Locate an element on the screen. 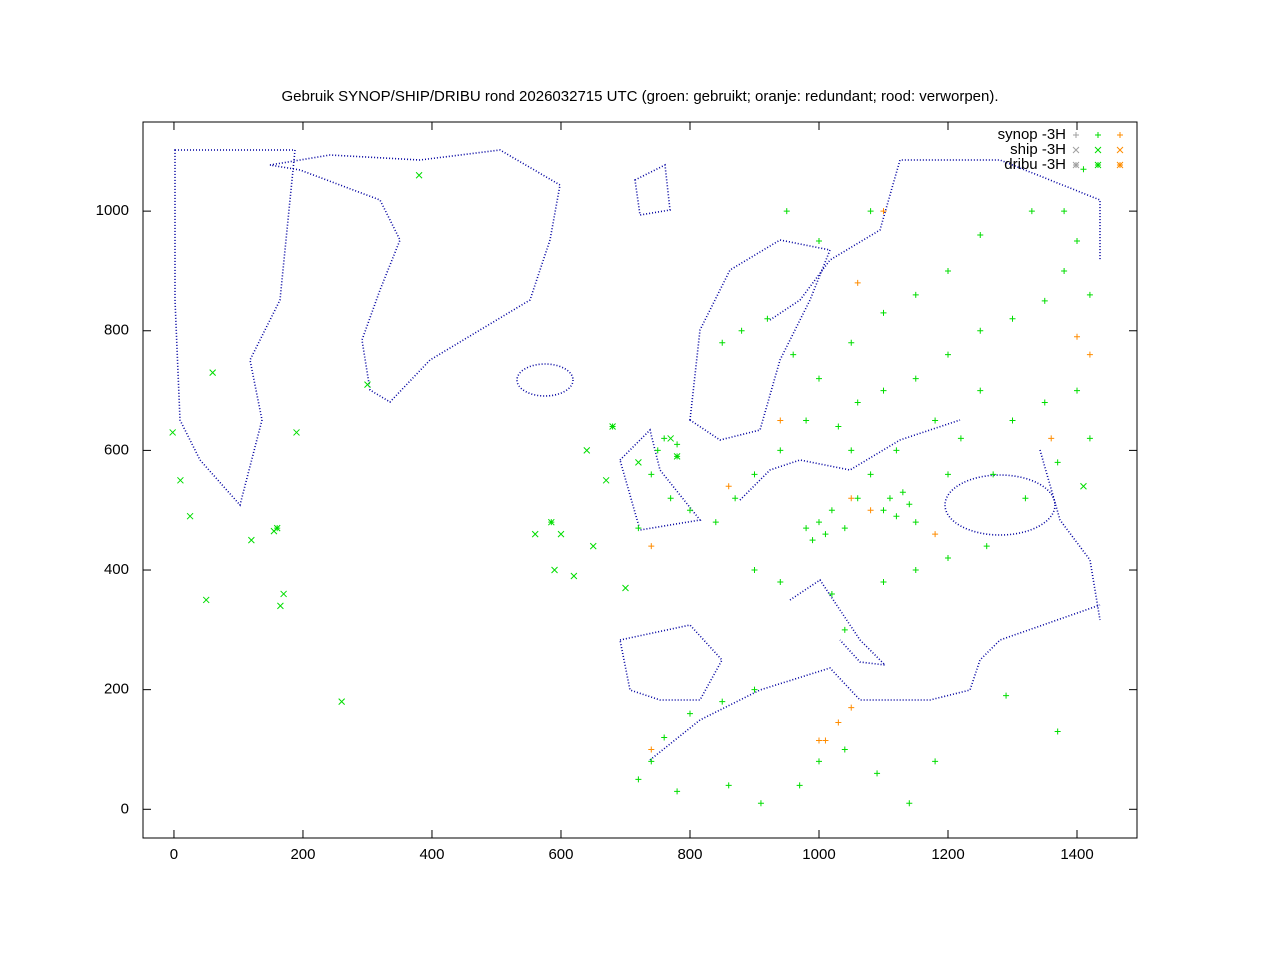  y-tick-label: 800 is located at coordinates (116, 330).